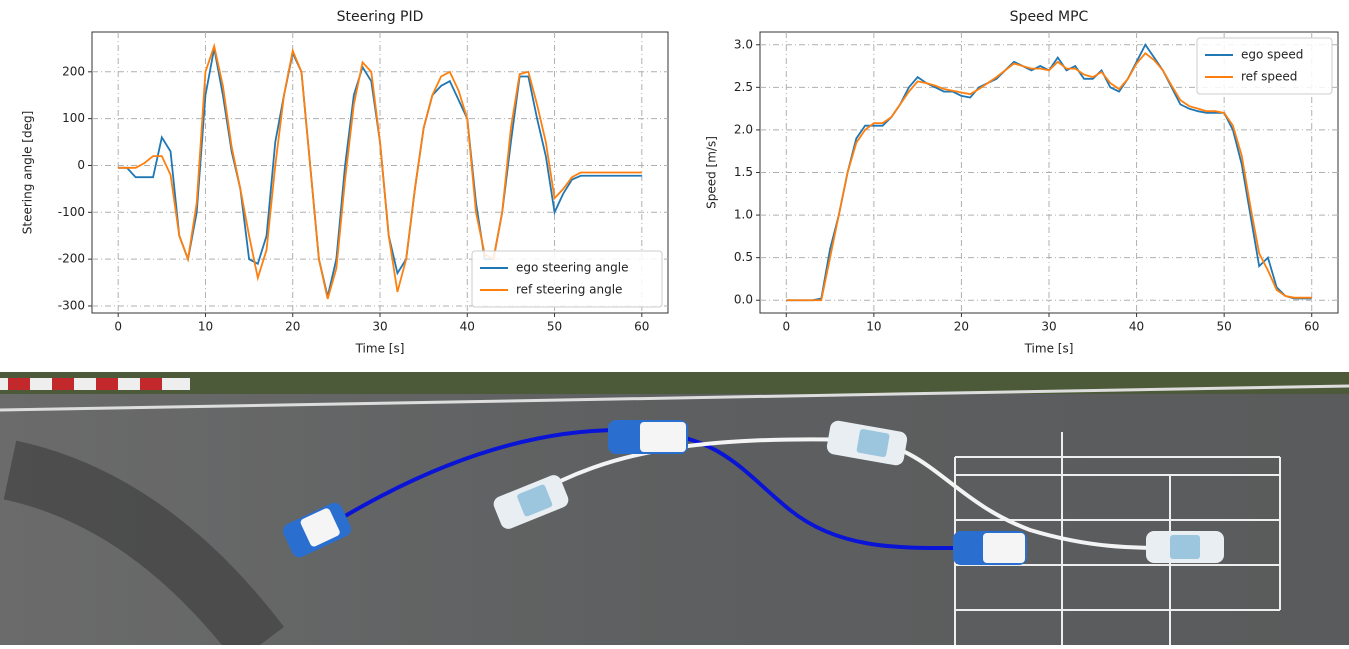  What do you see at coordinates (743, 87) in the screenshot?
I see `y-tick-label: 2.5` at bounding box center [743, 87].